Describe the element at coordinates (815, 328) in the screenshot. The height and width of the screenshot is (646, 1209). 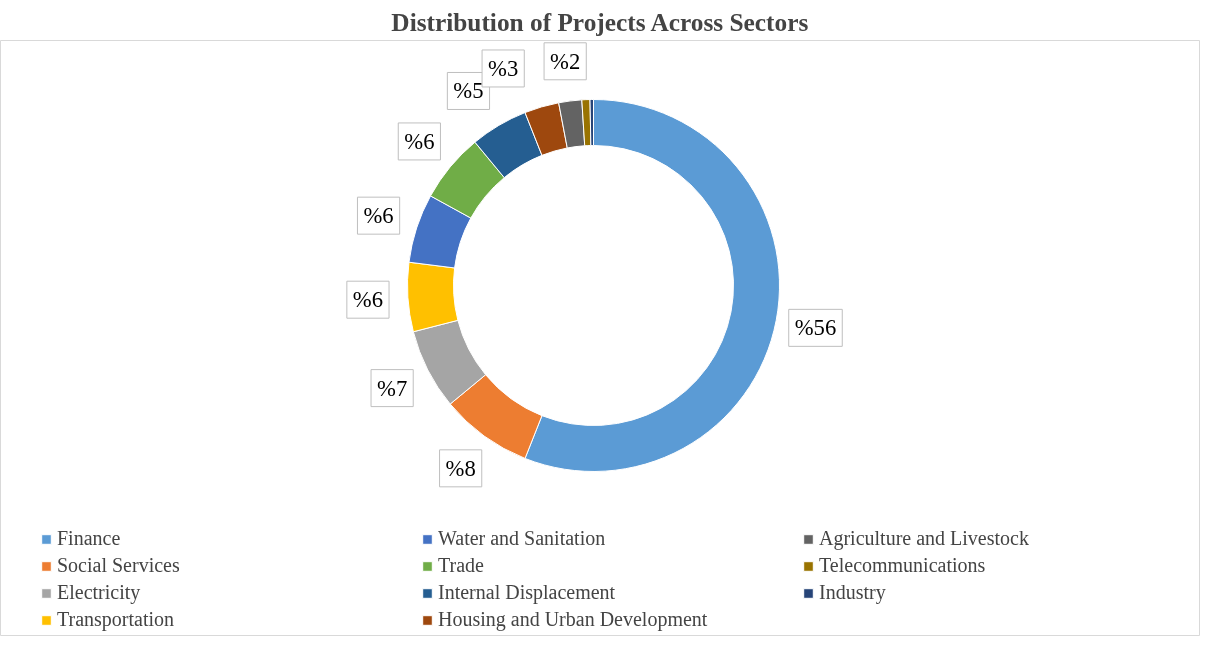
I see `data-label: %56` at that location.